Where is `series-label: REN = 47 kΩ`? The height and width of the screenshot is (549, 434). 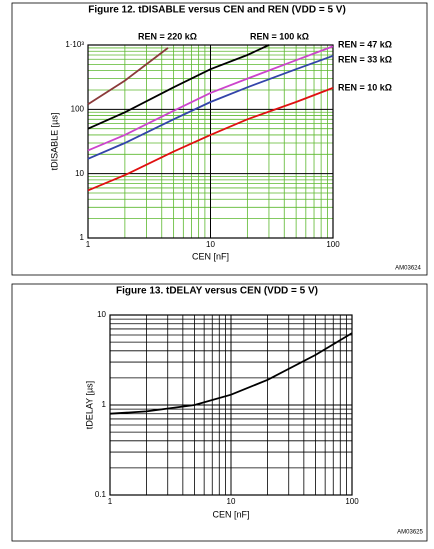 series-label: REN = 47 kΩ is located at coordinates (365, 44).